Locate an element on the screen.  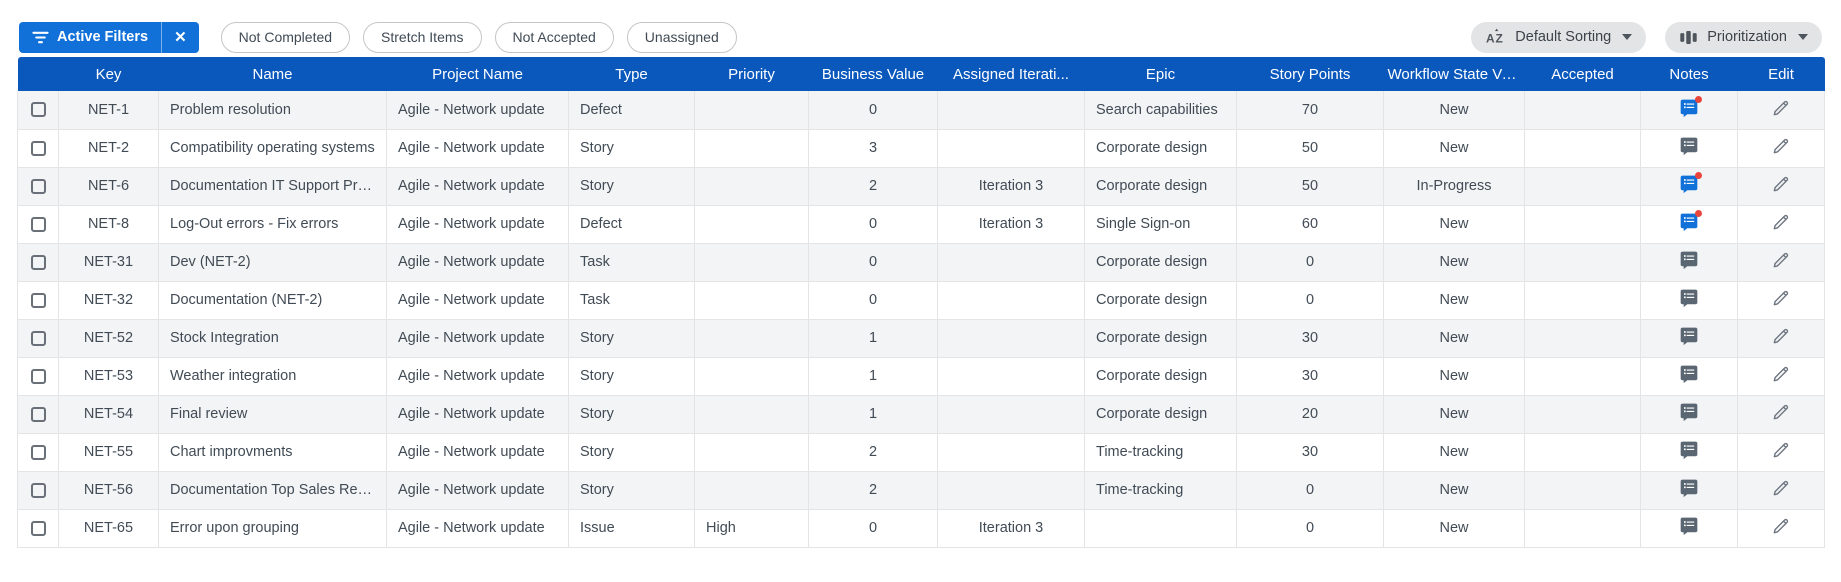
view-mode-dropdown: Prioritization is located at coordinates (1743, 37).